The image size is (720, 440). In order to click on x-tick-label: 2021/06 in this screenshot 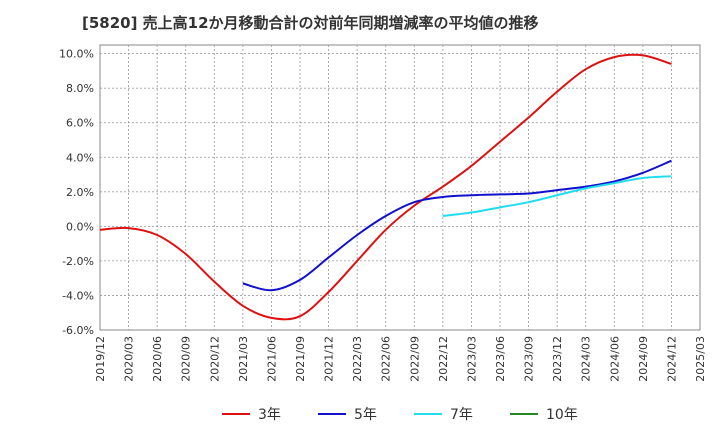, I will do `click(271, 359)`.